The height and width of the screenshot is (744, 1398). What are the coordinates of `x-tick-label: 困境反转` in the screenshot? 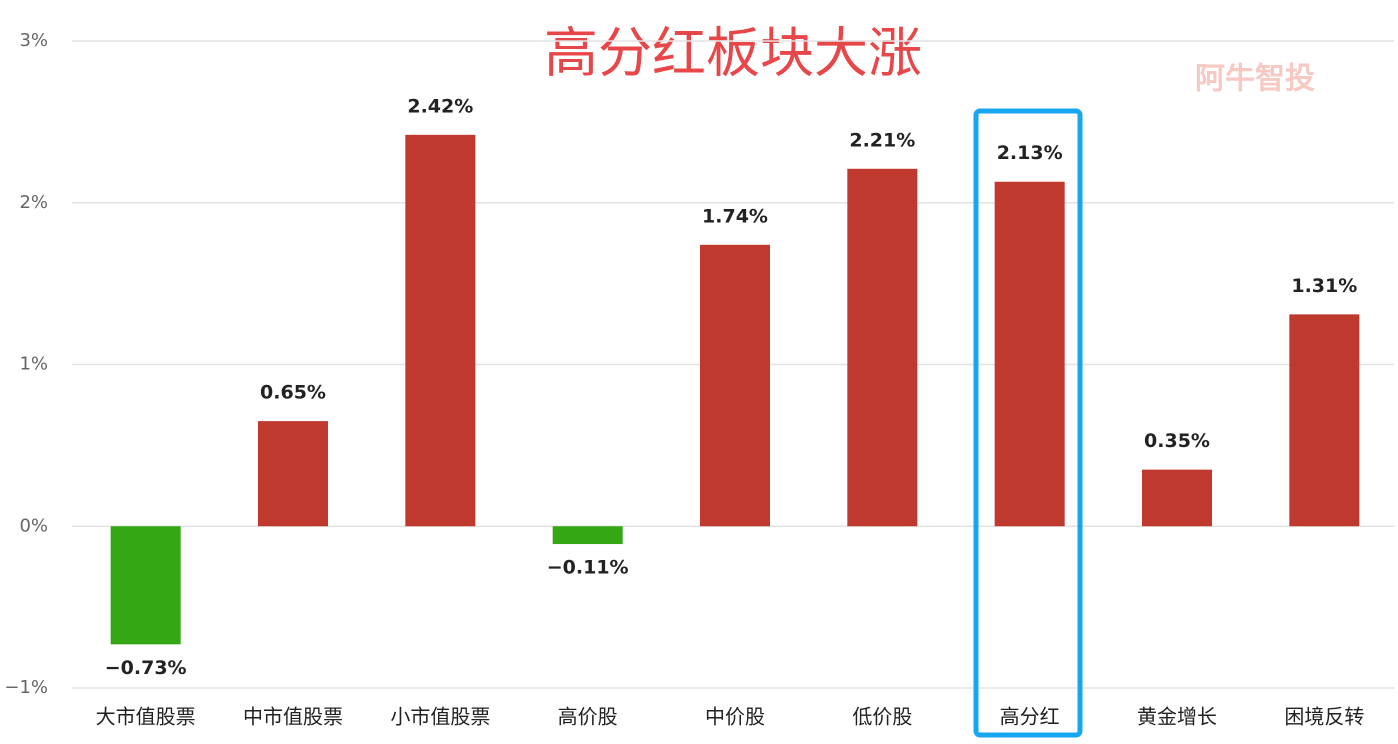 It's located at (1324, 717).